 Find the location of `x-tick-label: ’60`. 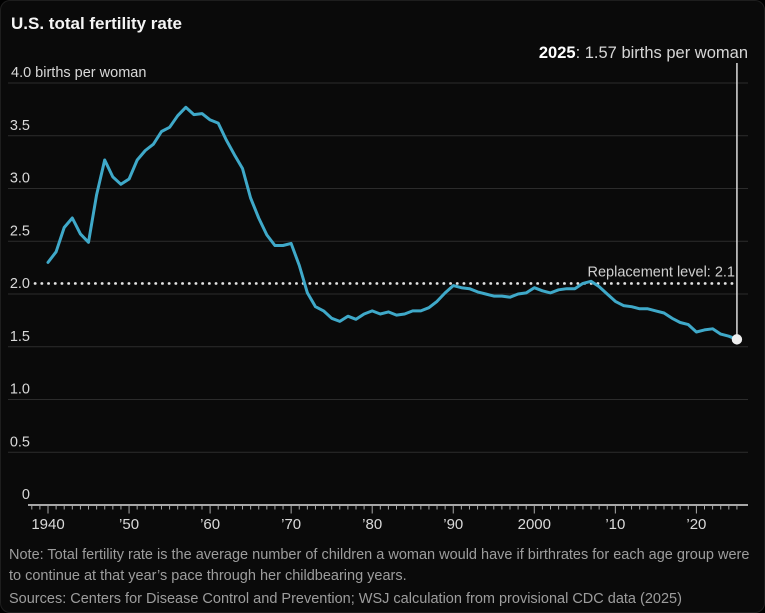

x-tick-label: ’60 is located at coordinates (210, 524).